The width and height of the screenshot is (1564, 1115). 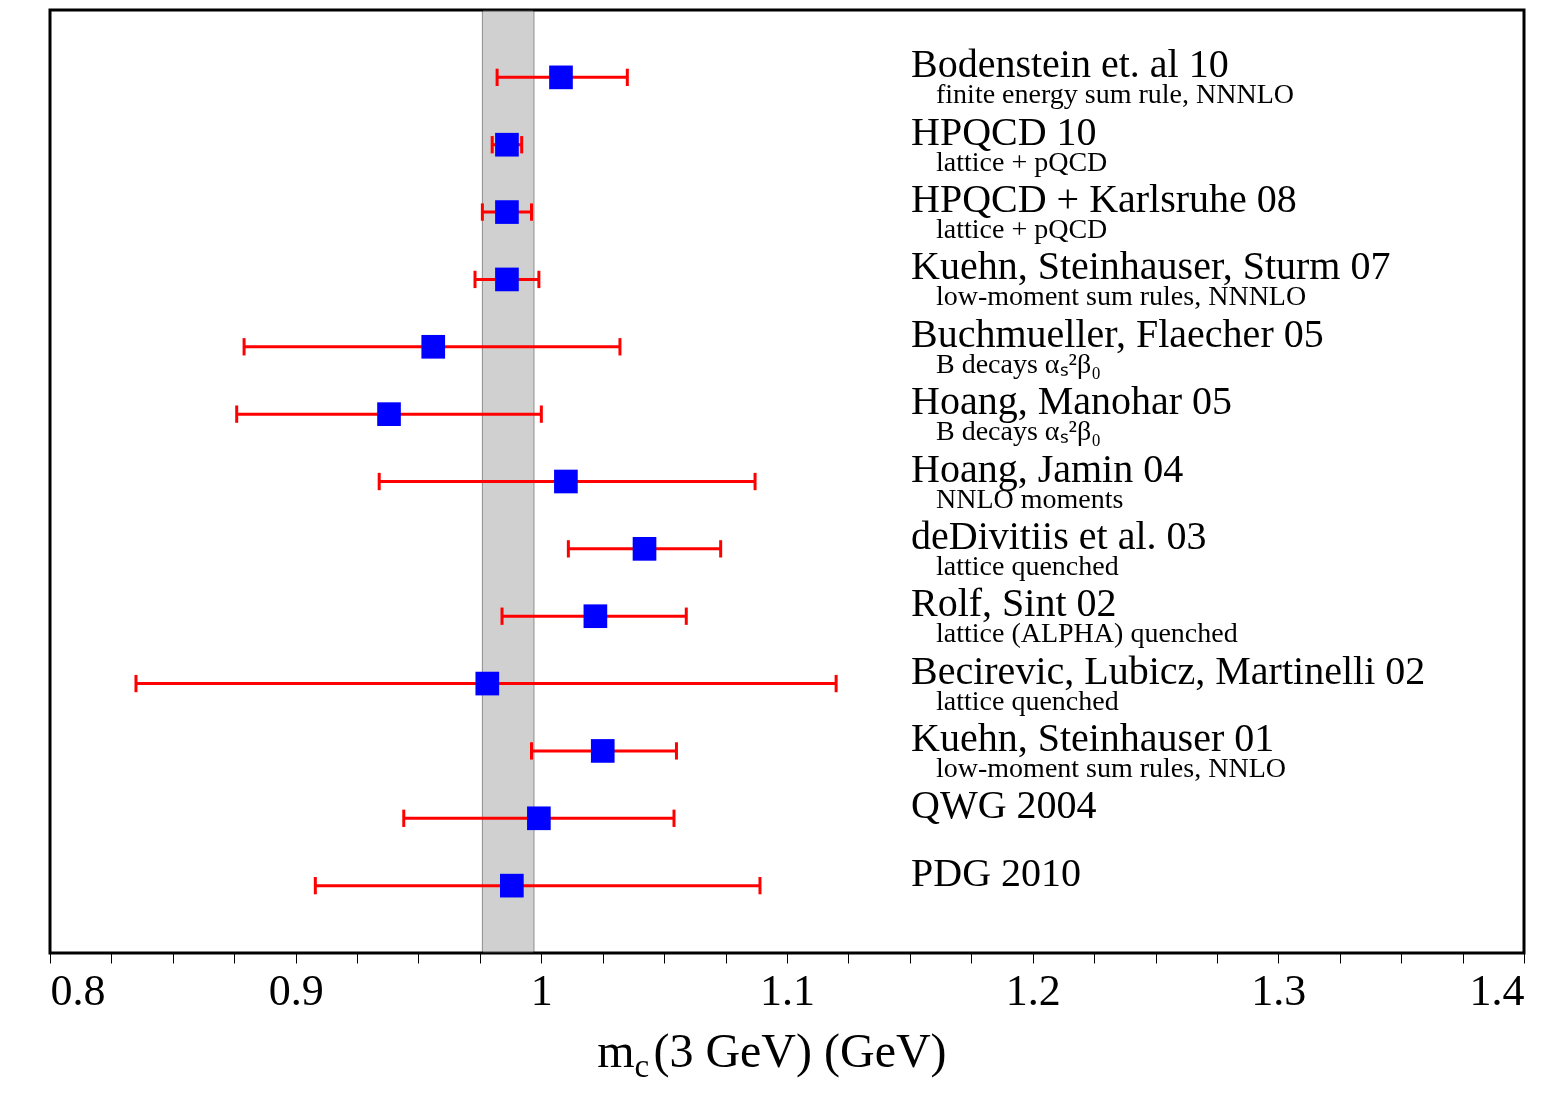 I want to click on x-tick-label: 1.3, so click(x=1279, y=990).